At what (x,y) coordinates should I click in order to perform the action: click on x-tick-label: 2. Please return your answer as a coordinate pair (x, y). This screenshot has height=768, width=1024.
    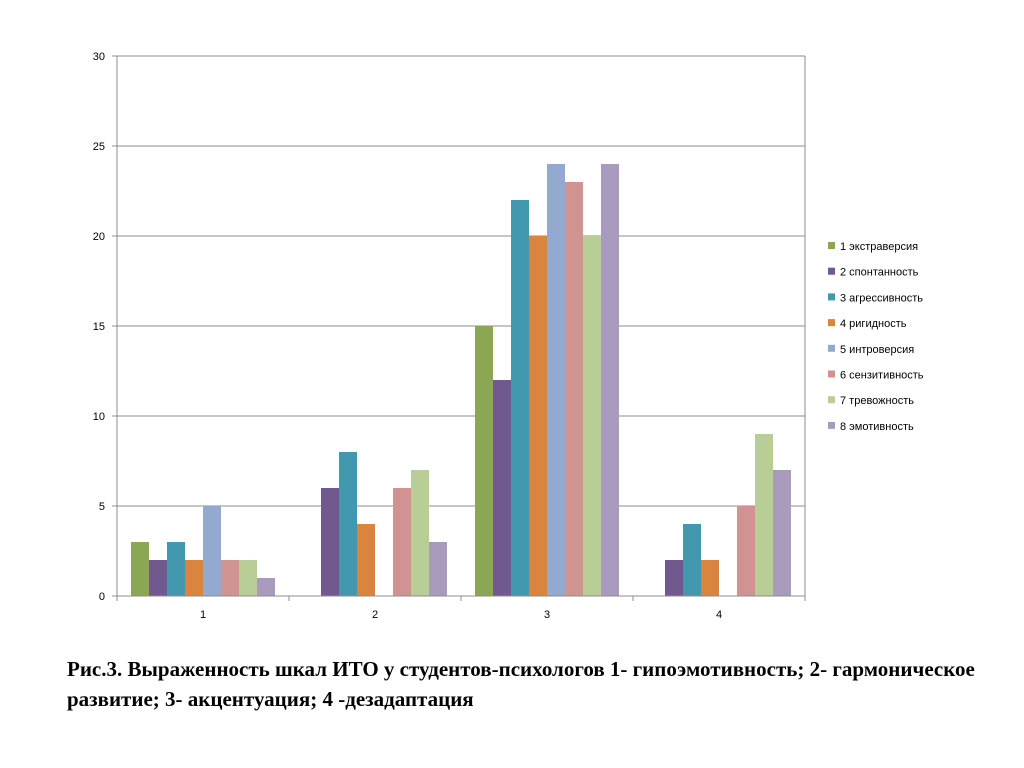
    Looking at the image, I should click on (375, 615).